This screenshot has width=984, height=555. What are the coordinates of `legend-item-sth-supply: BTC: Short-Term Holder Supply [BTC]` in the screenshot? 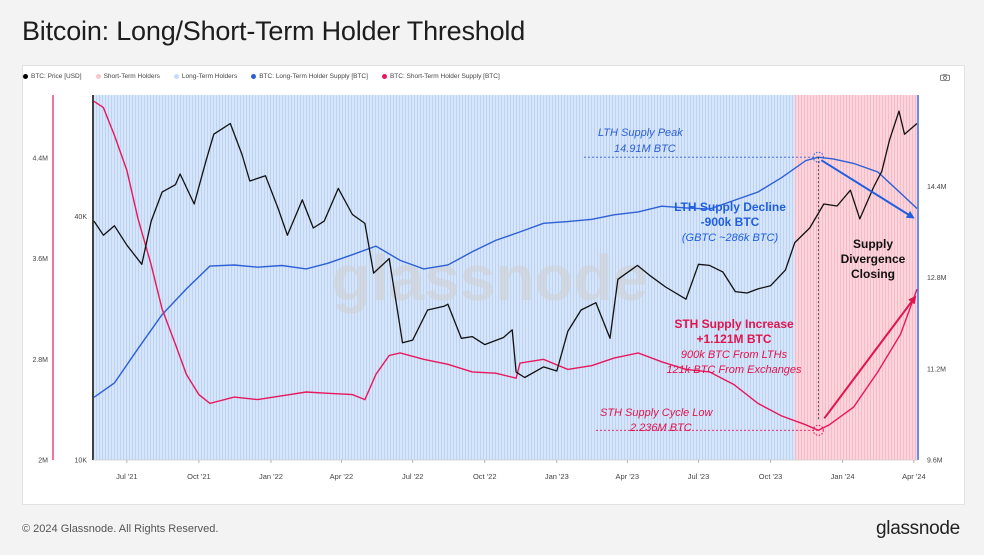 It's located at (440, 76).